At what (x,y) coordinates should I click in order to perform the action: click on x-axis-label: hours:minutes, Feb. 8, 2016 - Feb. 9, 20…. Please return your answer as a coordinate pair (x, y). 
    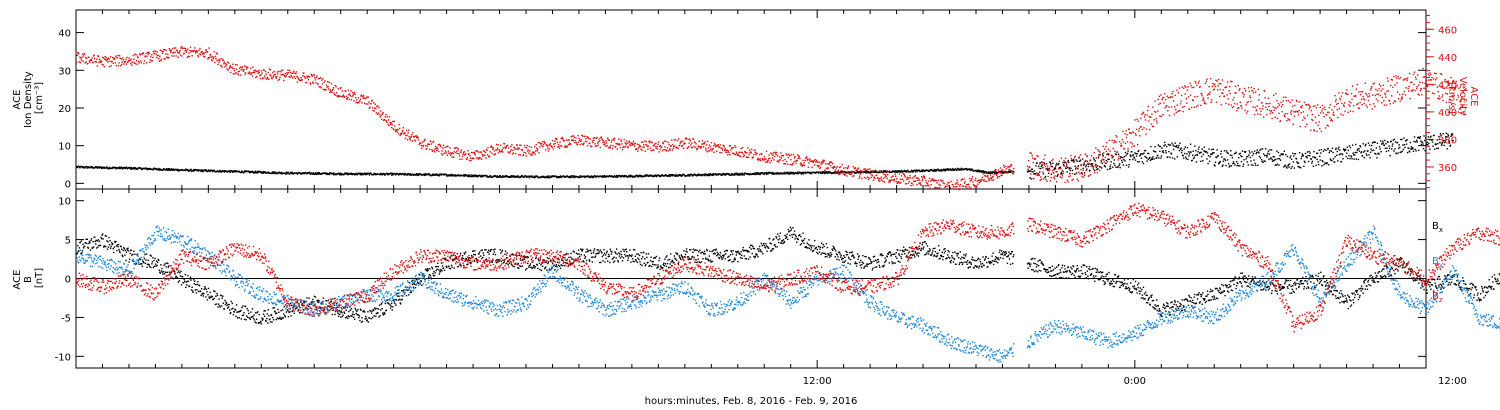
    Looking at the image, I should click on (751, 401).